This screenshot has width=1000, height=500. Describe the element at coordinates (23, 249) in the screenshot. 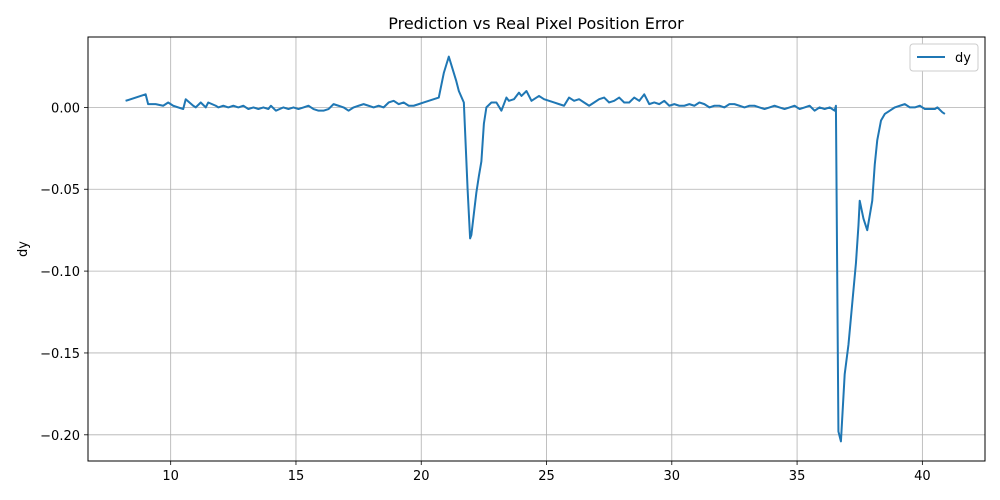

I see `y-axis-label: dy` at that location.